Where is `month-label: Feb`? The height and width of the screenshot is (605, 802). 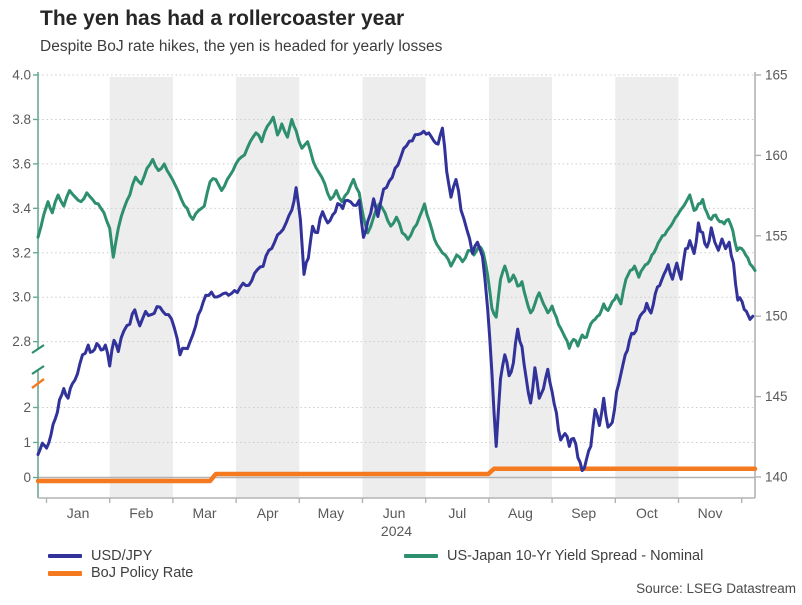
month-label: Feb is located at coordinates (141, 513).